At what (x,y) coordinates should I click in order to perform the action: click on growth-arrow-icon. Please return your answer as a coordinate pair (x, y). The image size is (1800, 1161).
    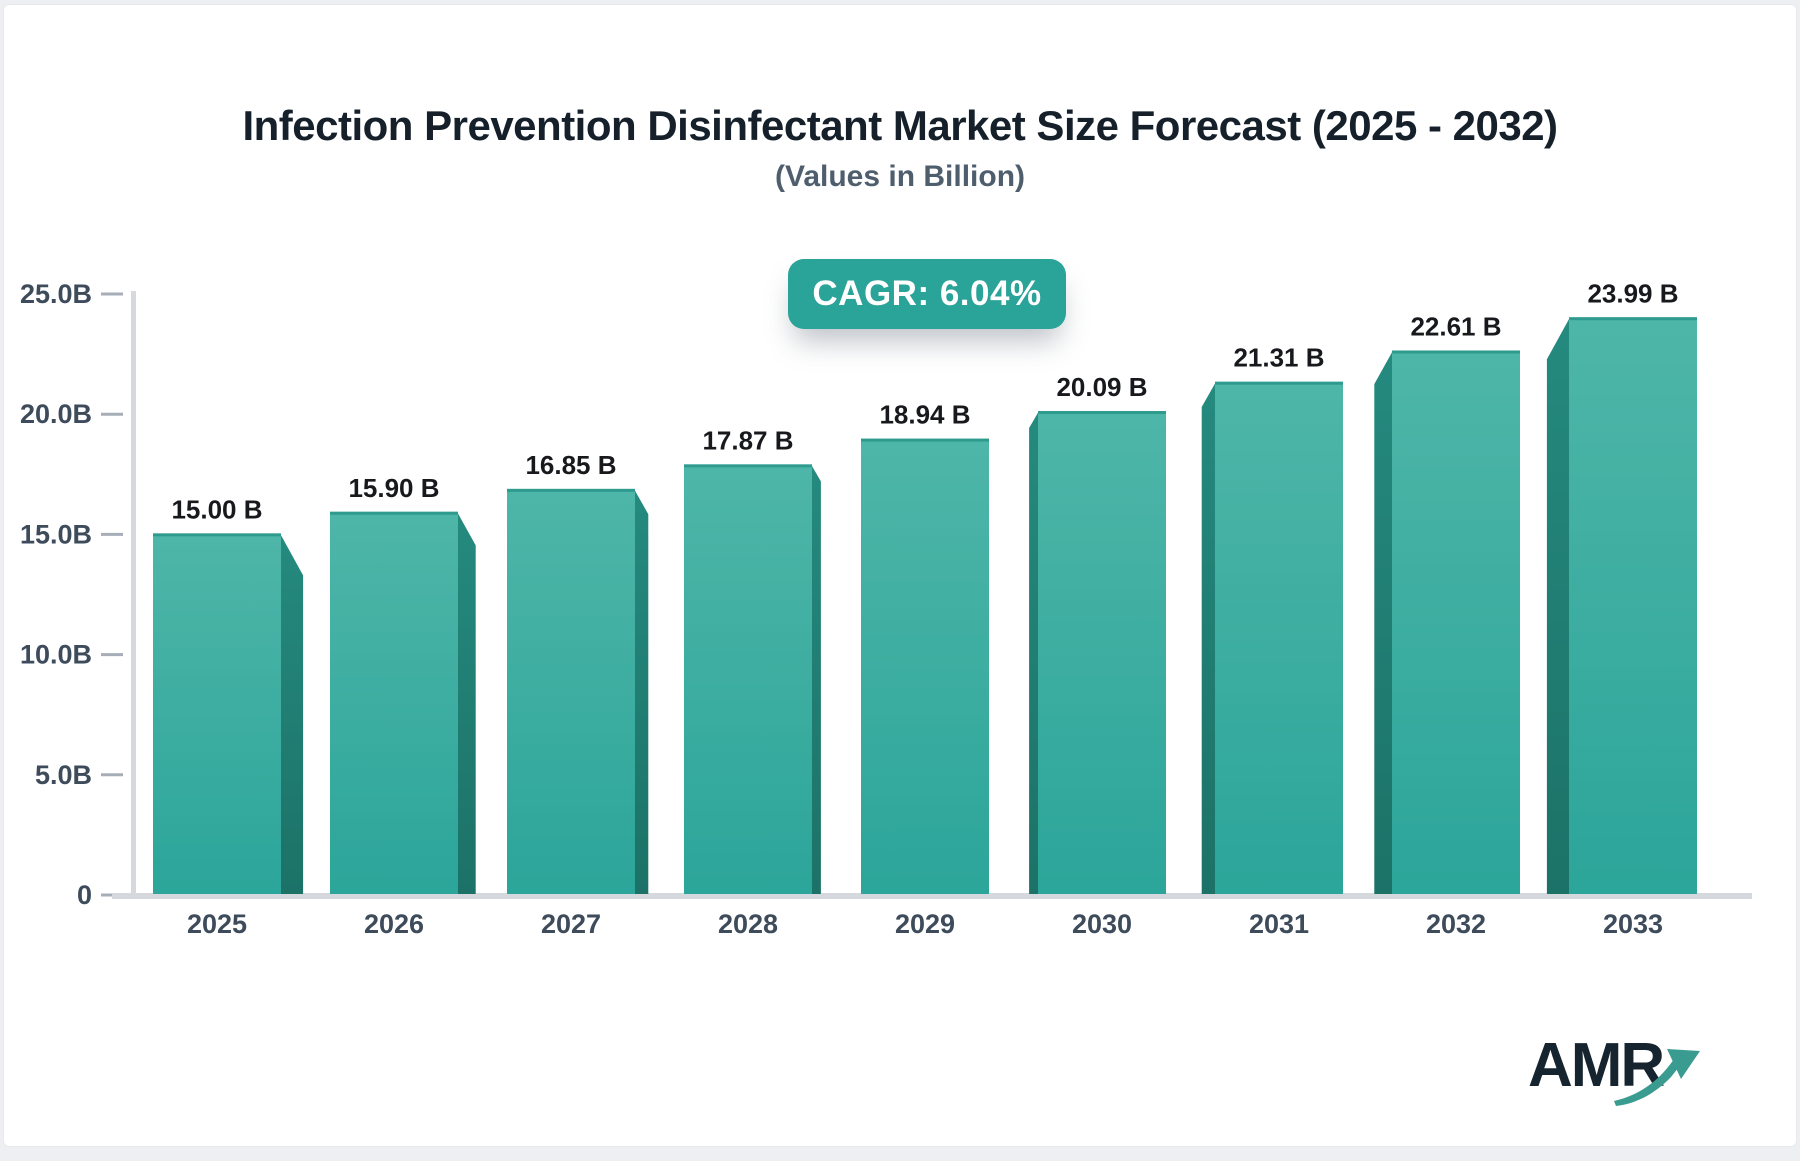
    Looking at the image, I should click on (1657, 1077).